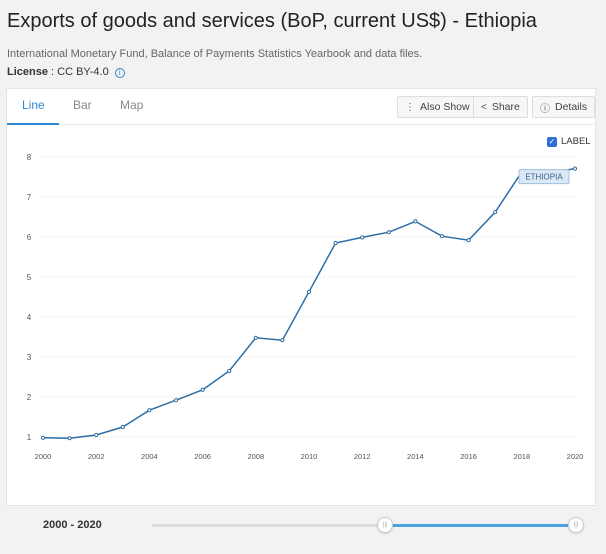 The image size is (606, 554). I want to click on also-show-label: Also Show, so click(445, 107).